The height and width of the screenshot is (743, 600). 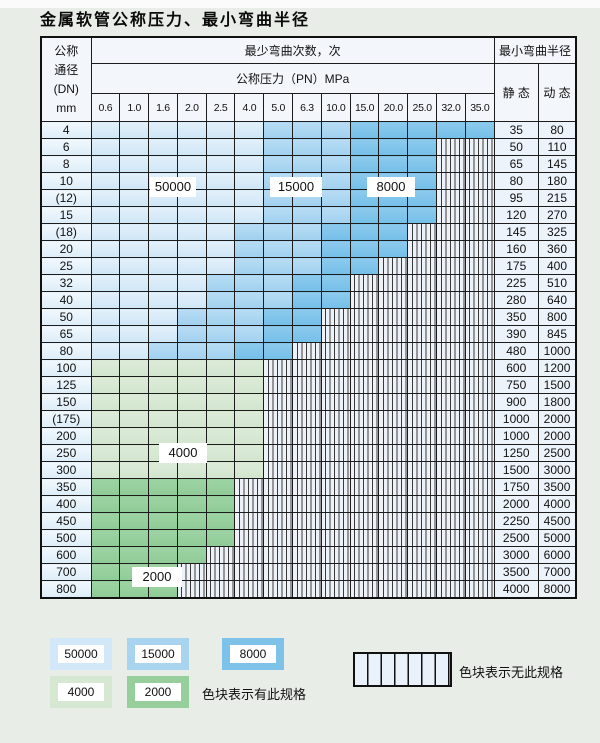 What do you see at coordinates (557, 92) in the screenshot?
I see `dynamic-header: 动 态` at bounding box center [557, 92].